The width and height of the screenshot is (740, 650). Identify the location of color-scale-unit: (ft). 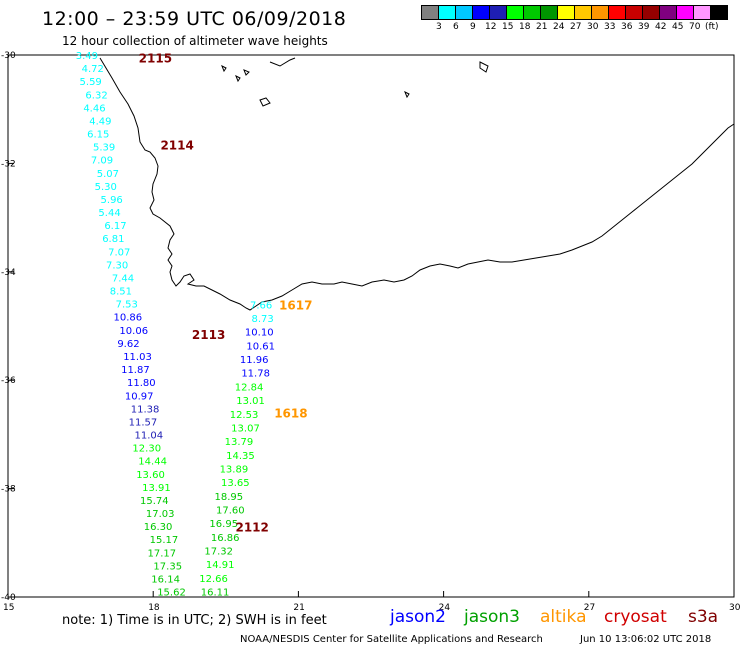
(712, 27).